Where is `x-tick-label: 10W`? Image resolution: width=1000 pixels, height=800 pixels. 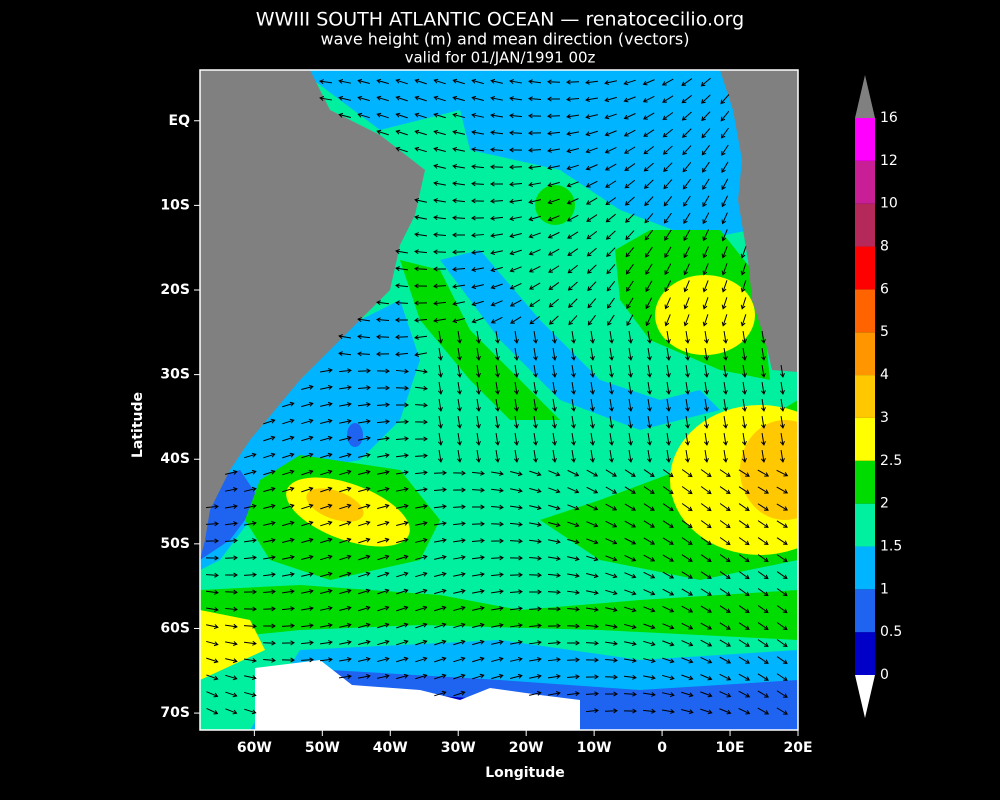
x-tick-label: 10W is located at coordinates (594, 748).